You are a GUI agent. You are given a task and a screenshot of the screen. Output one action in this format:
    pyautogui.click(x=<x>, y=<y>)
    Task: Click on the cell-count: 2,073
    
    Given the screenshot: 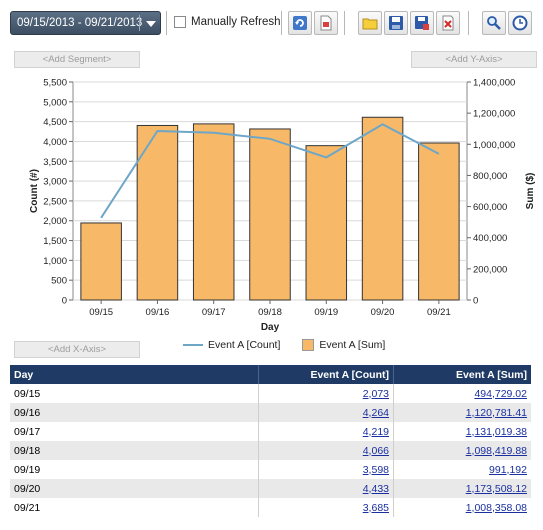 What is the action you would take?
    pyautogui.click(x=326, y=393)
    